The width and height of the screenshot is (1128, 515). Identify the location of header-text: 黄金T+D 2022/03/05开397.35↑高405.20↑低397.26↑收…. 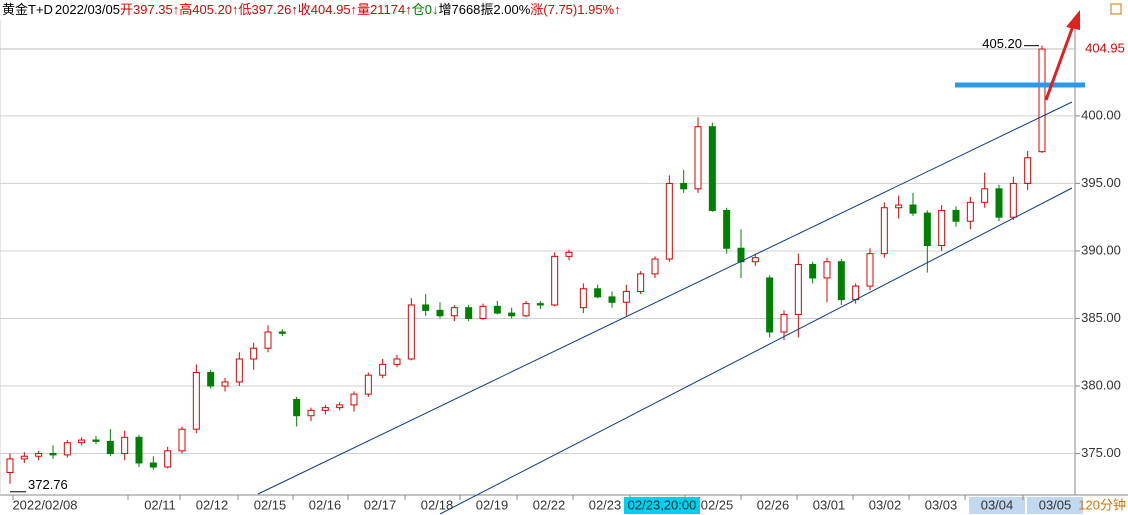
(311, 9).